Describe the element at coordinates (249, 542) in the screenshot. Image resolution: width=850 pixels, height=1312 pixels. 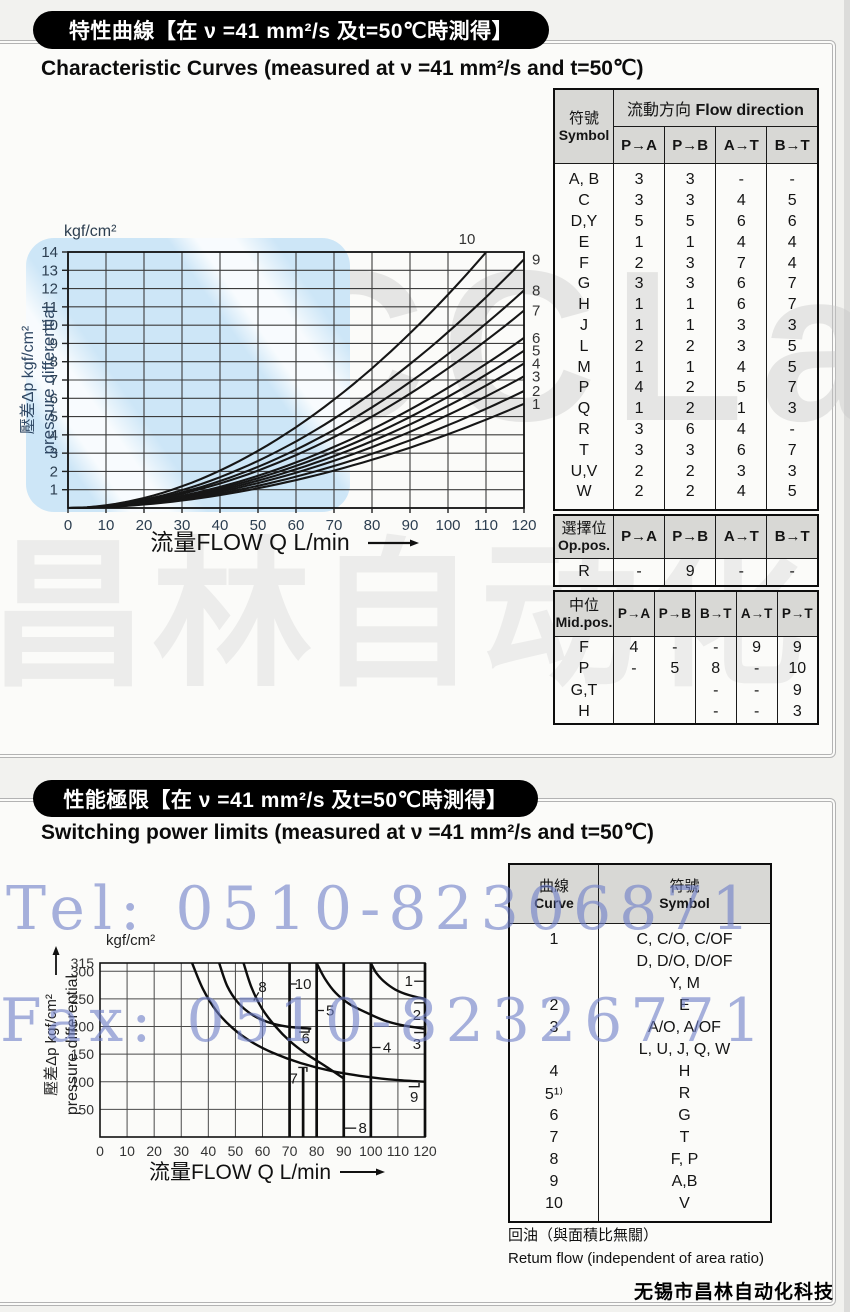
I see `svg-text: 流量FLOW Q L/min` at that location.